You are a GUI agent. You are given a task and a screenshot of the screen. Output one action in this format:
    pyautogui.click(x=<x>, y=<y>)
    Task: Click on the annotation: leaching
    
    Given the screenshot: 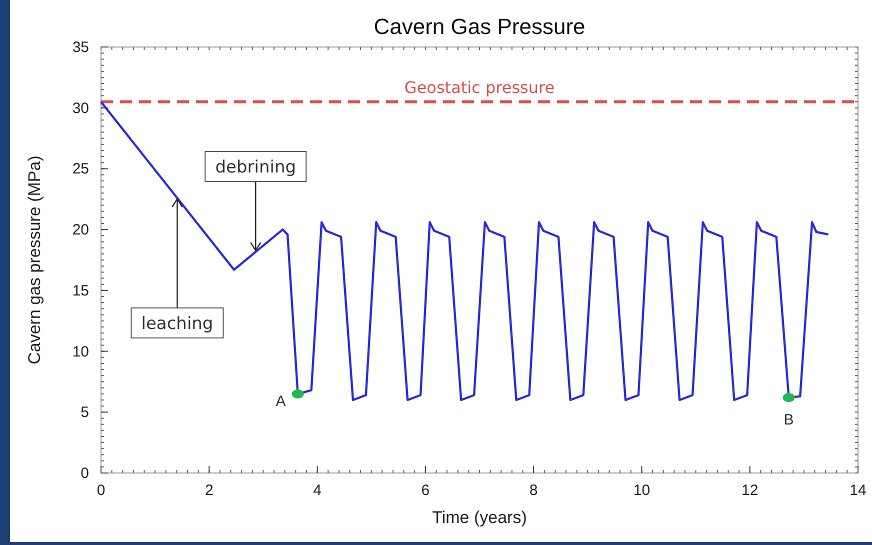 What is the action you would take?
    pyautogui.click(x=177, y=324)
    